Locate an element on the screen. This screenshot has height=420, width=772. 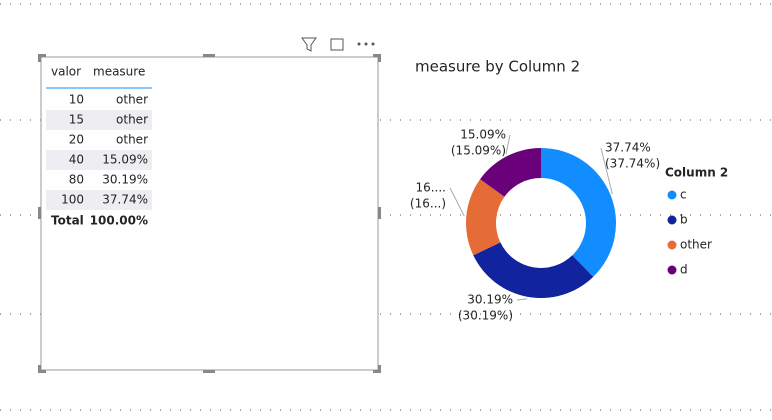
legend-label: d is located at coordinates (684, 270).